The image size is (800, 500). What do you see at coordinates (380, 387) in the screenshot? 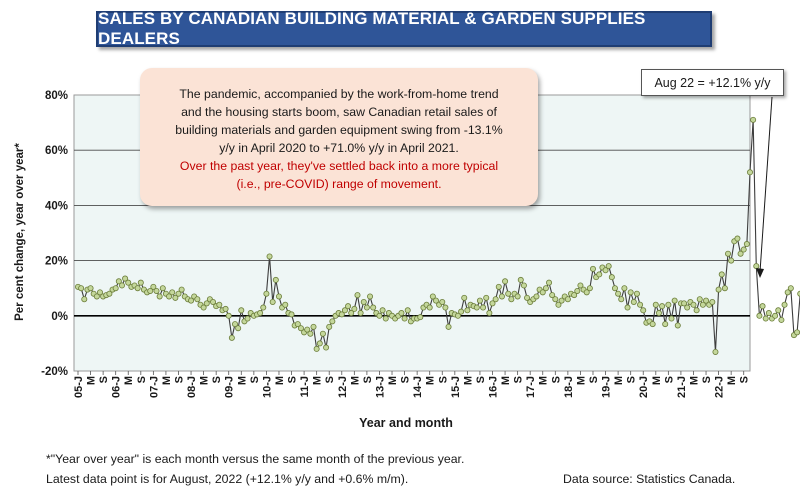
I see `x-tick-label: 13-J` at bounding box center [380, 387].